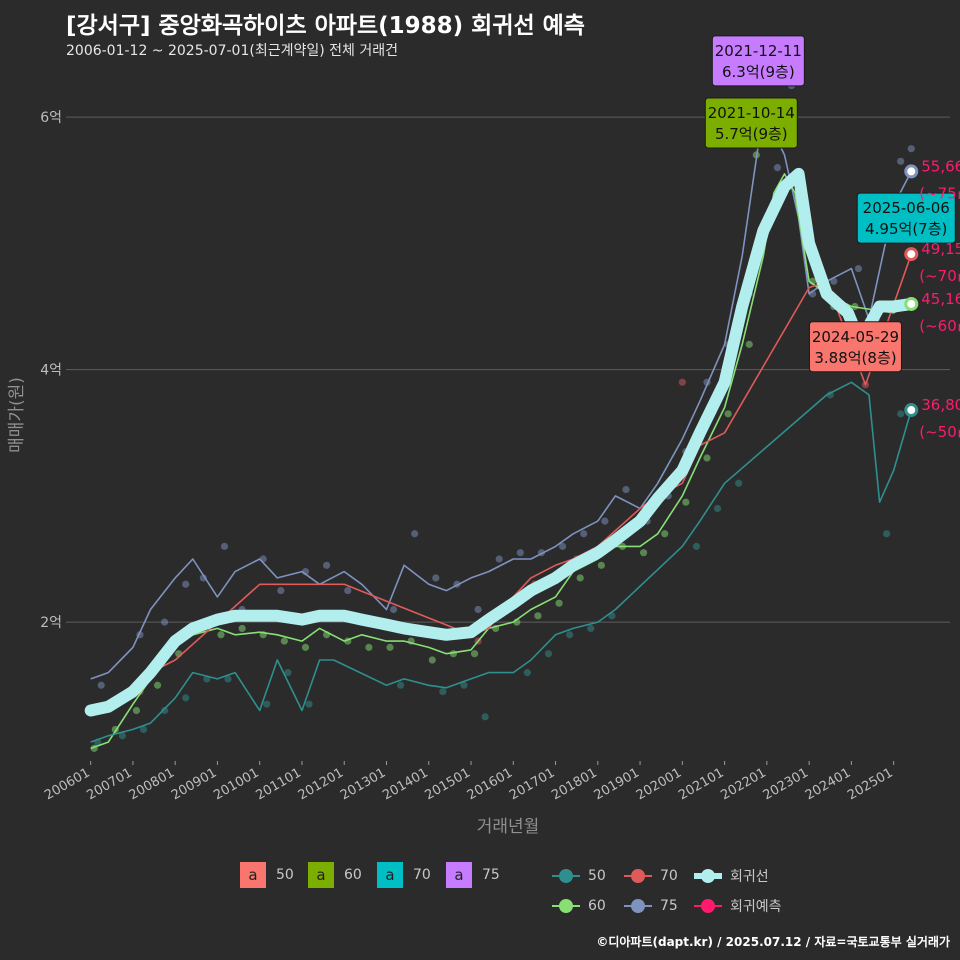 The height and width of the screenshot is (960, 960). What do you see at coordinates (109, 784) in the screenshot?
I see `x-tick-label: 200701` at bounding box center [109, 784].